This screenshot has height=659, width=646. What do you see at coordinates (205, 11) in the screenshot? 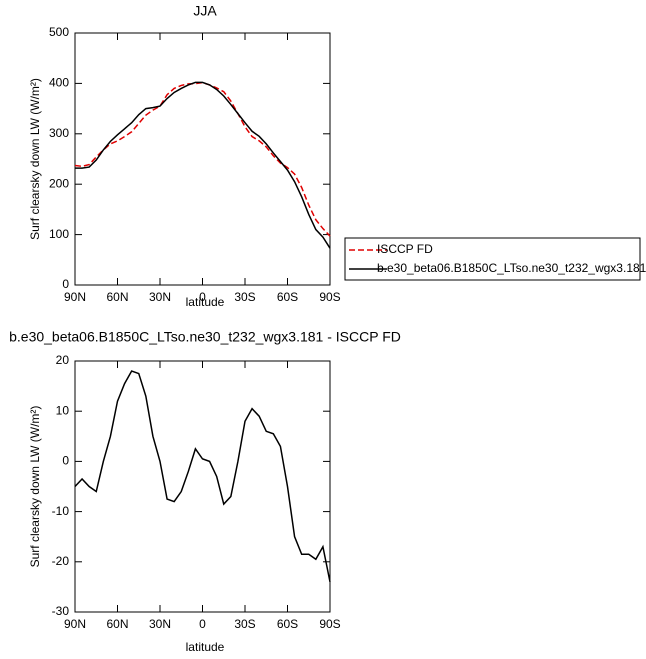
I see `chart-title: JJA` at bounding box center [205, 11].